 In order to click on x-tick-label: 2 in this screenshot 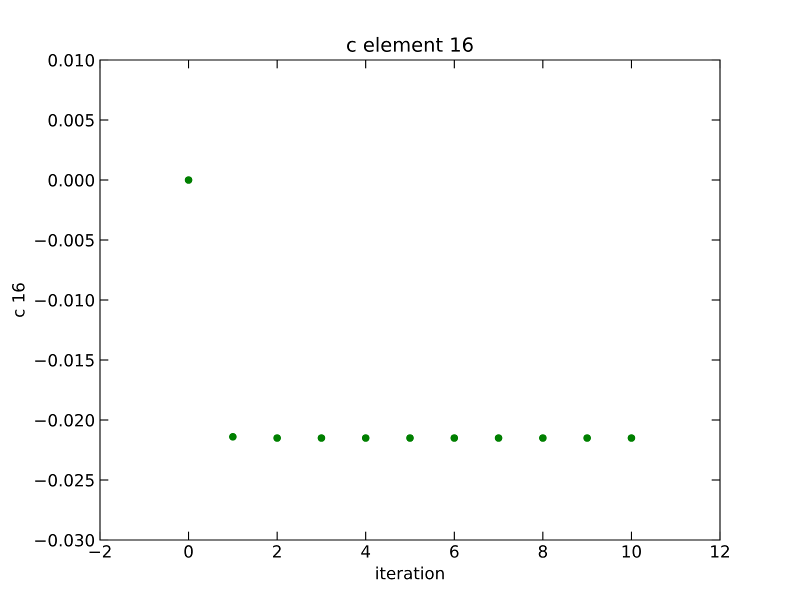, I will do `click(277, 551)`.